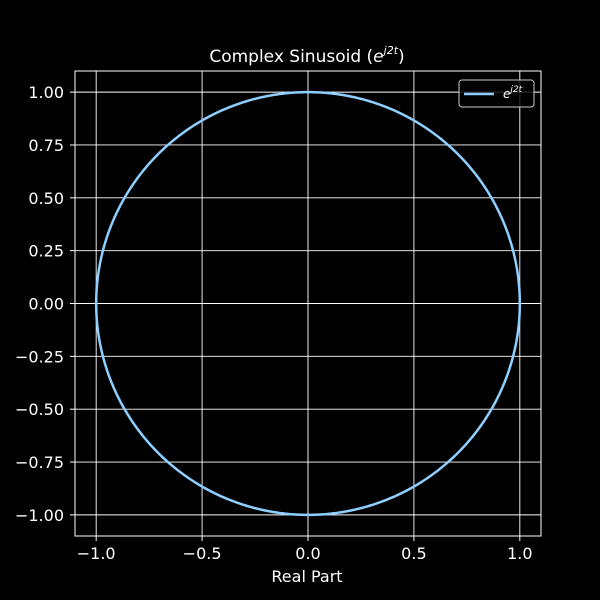  What do you see at coordinates (39, 409) in the screenshot?
I see `y-tick-label: −0.50` at bounding box center [39, 409].